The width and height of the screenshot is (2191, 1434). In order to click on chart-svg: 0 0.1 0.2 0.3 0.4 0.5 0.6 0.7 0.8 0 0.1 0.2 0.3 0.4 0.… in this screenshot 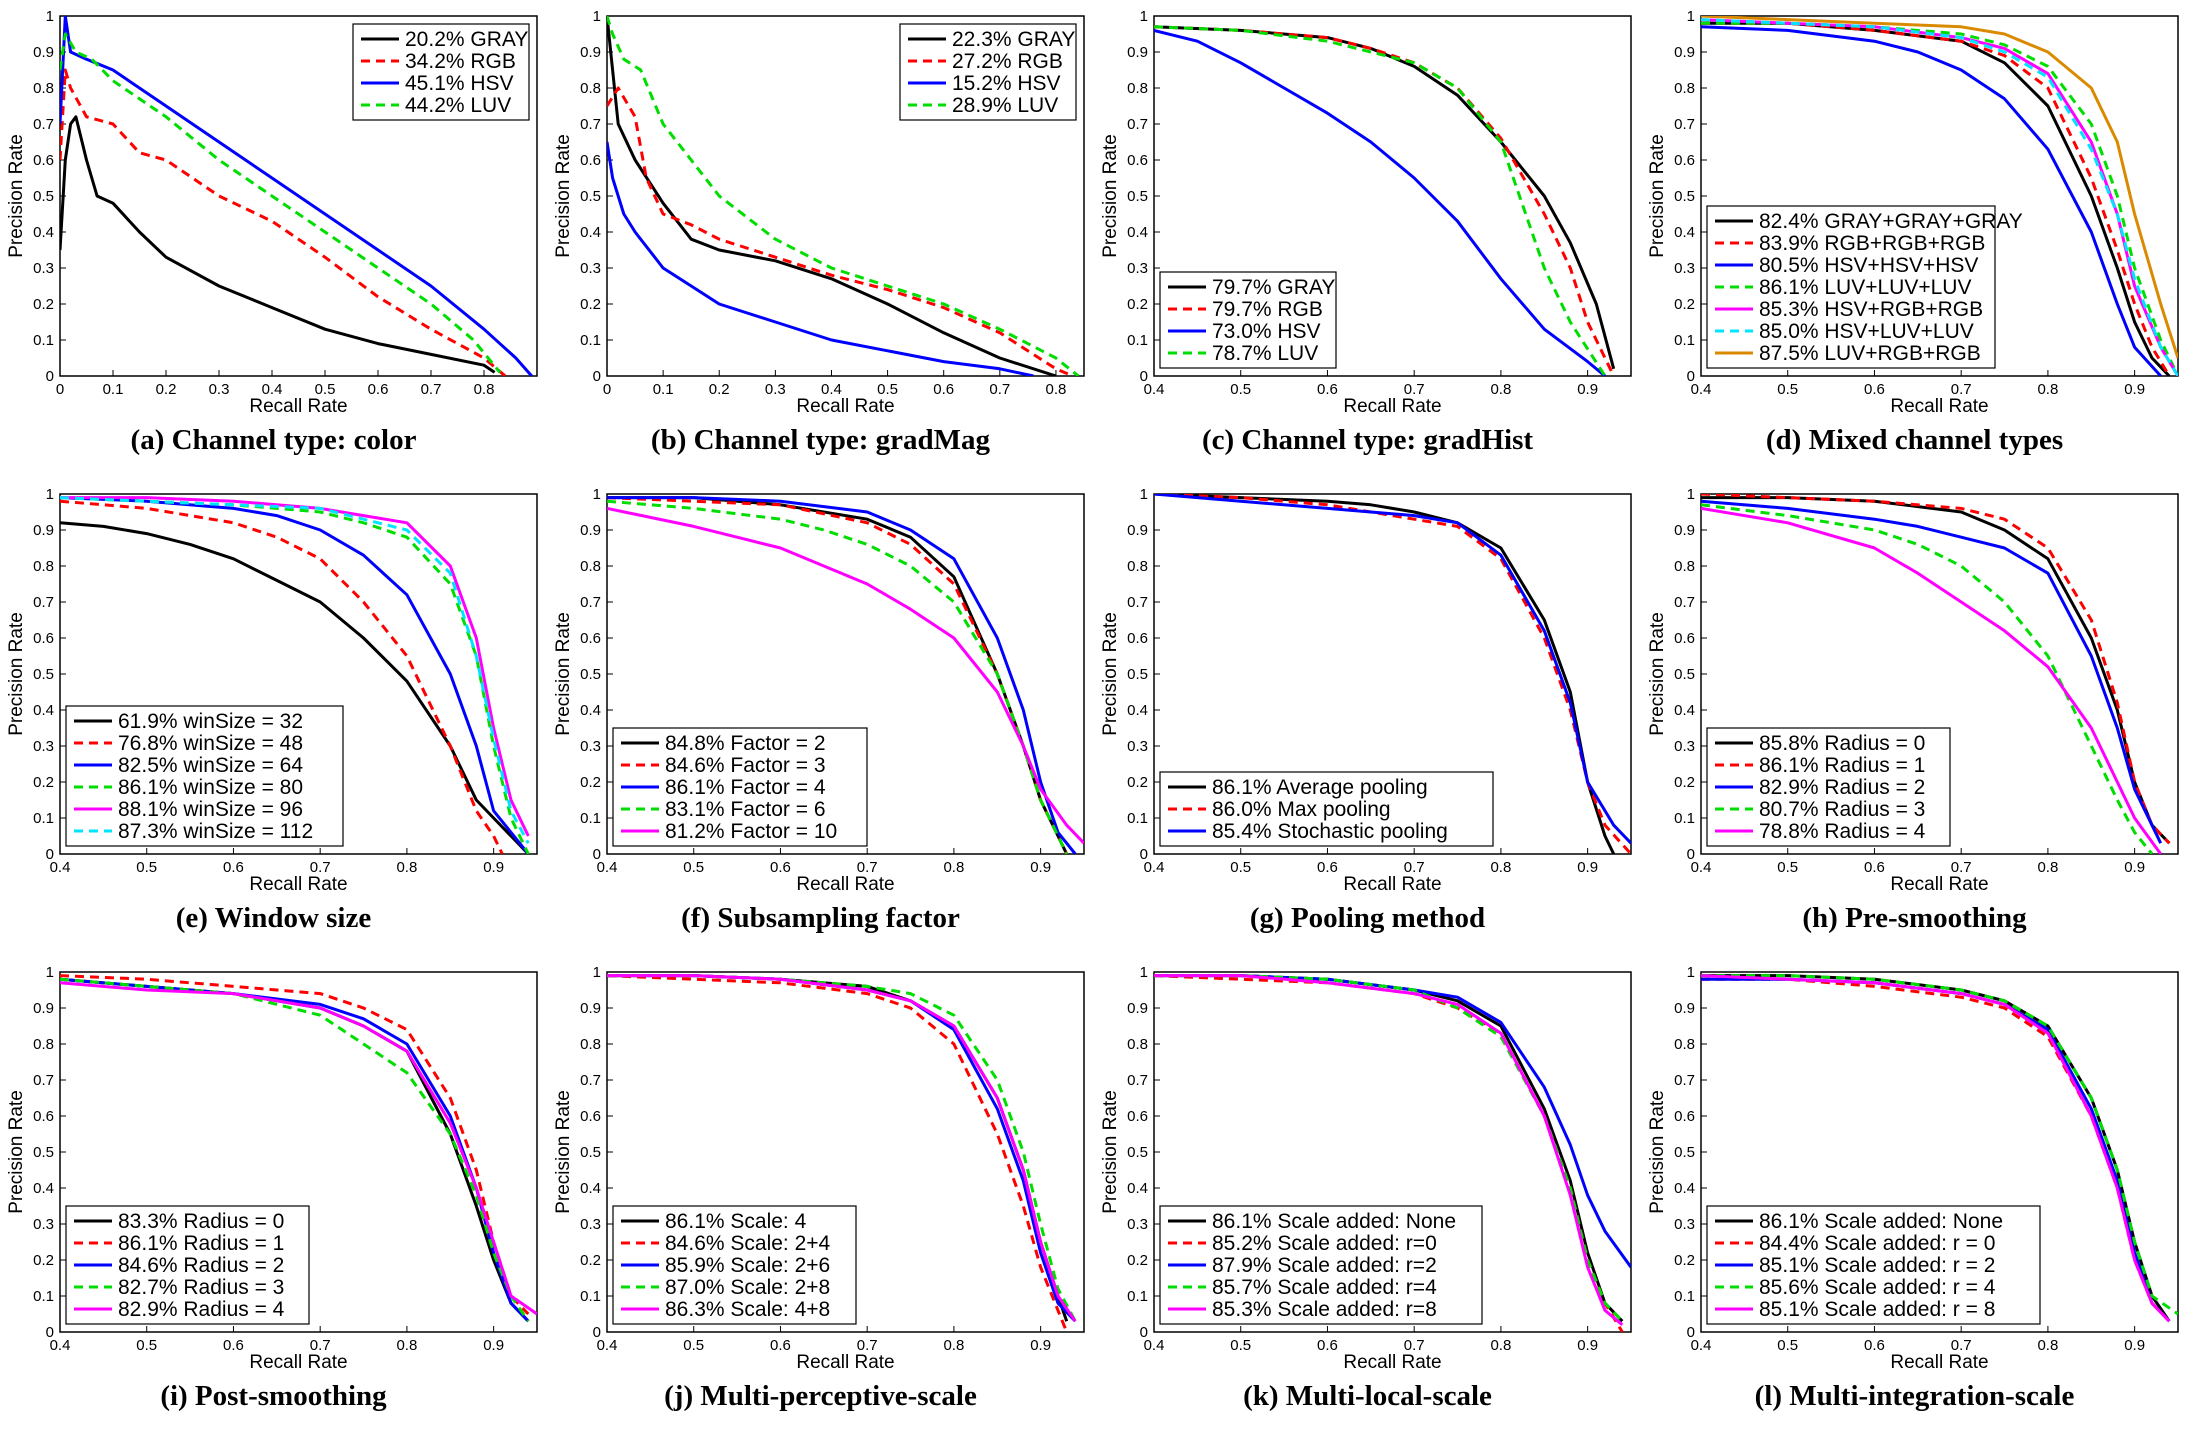, I will do `click(272, 212)`.